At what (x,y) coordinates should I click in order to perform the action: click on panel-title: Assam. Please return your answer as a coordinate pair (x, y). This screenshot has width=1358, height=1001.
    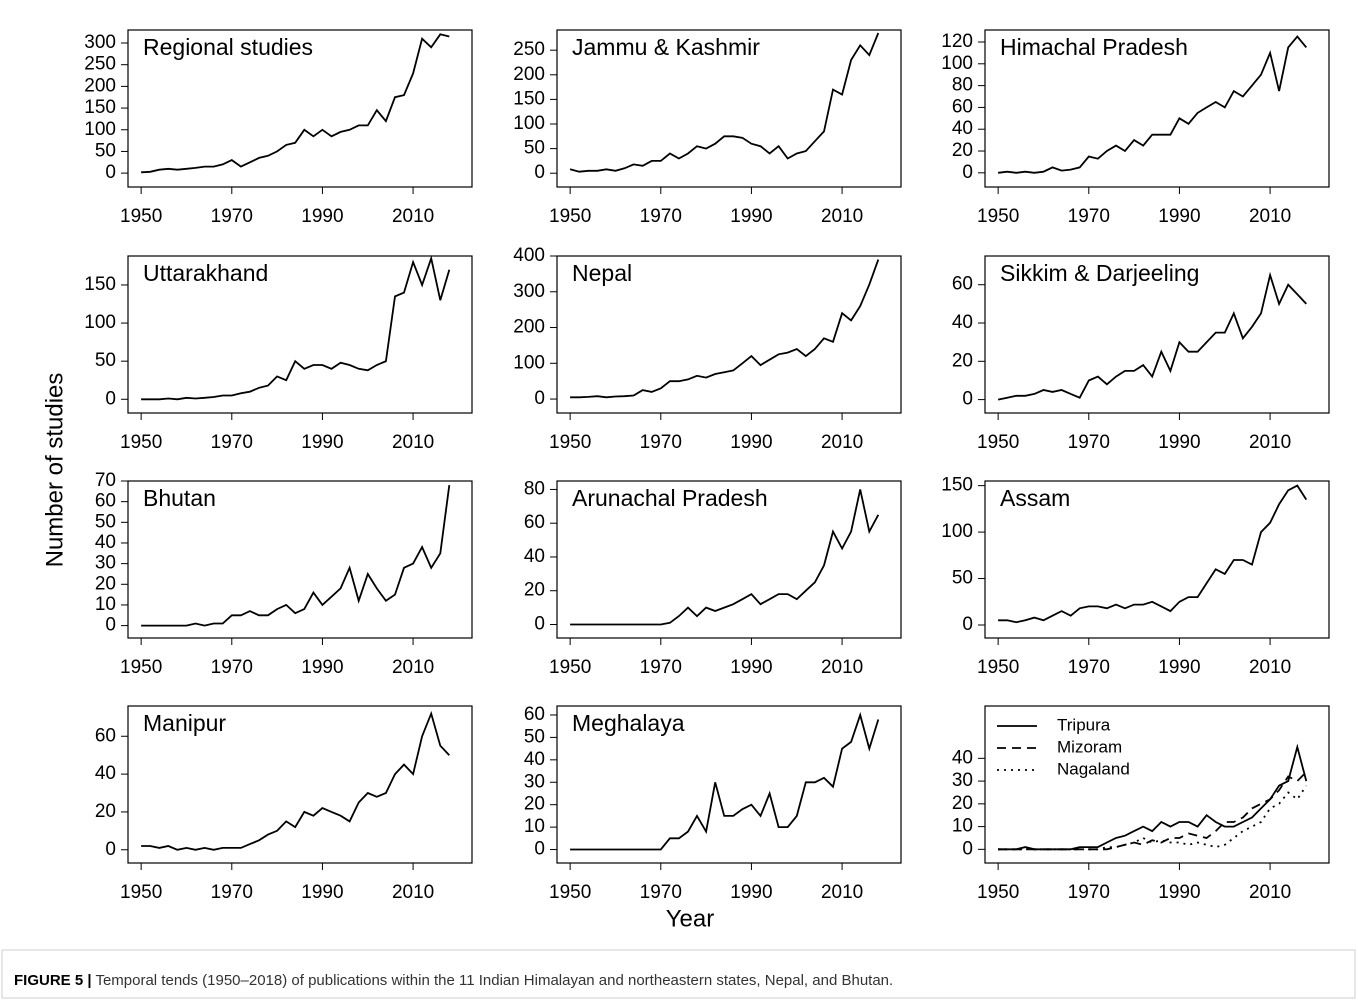
    Looking at the image, I should click on (1035, 498).